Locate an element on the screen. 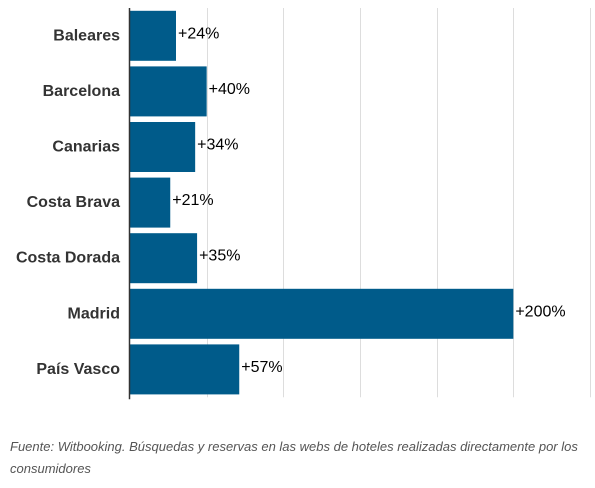  category-label: Barcelona is located at coordinates (81, 91).